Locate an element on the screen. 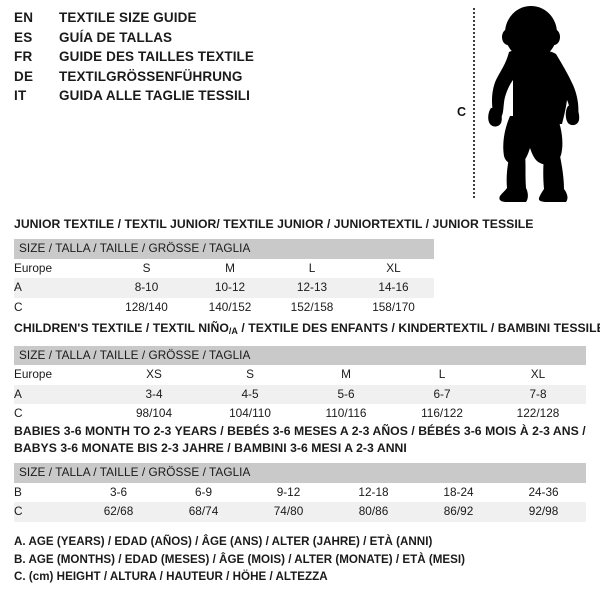 The height and width of the screenshot is (600, 600). children-row-label-europe: Europe is located at coordinates (33, 374).